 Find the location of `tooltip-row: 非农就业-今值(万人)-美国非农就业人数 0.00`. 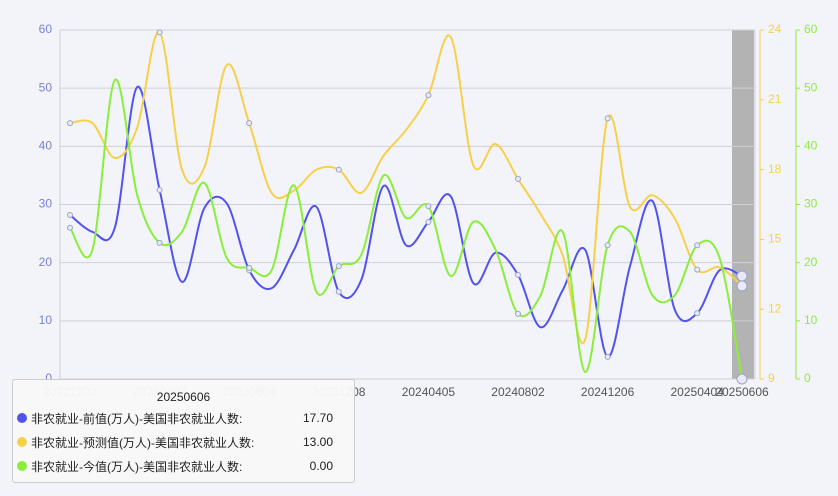

tooltip-row: 非农就业-今值(万人)-美国非农就业人数 0.00 is located at coordinates (183, 466).